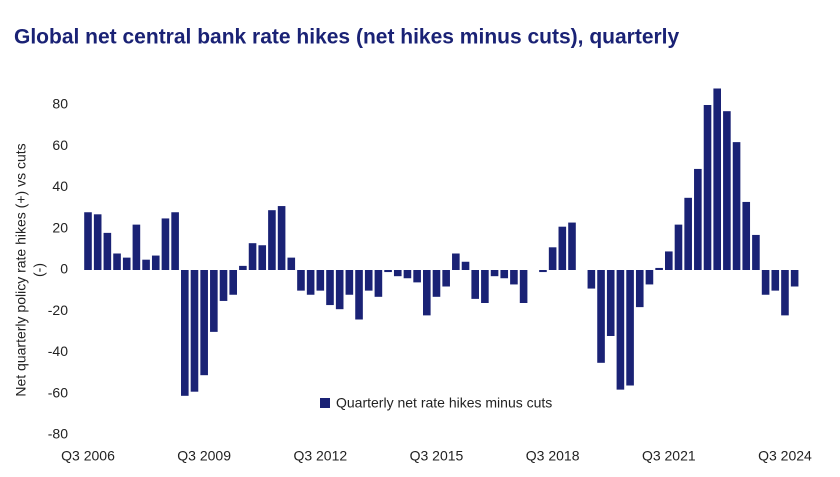  Describe the element at coordinates (64, 269) in the screenshot. I see `y-tick-label: 0` at that location.